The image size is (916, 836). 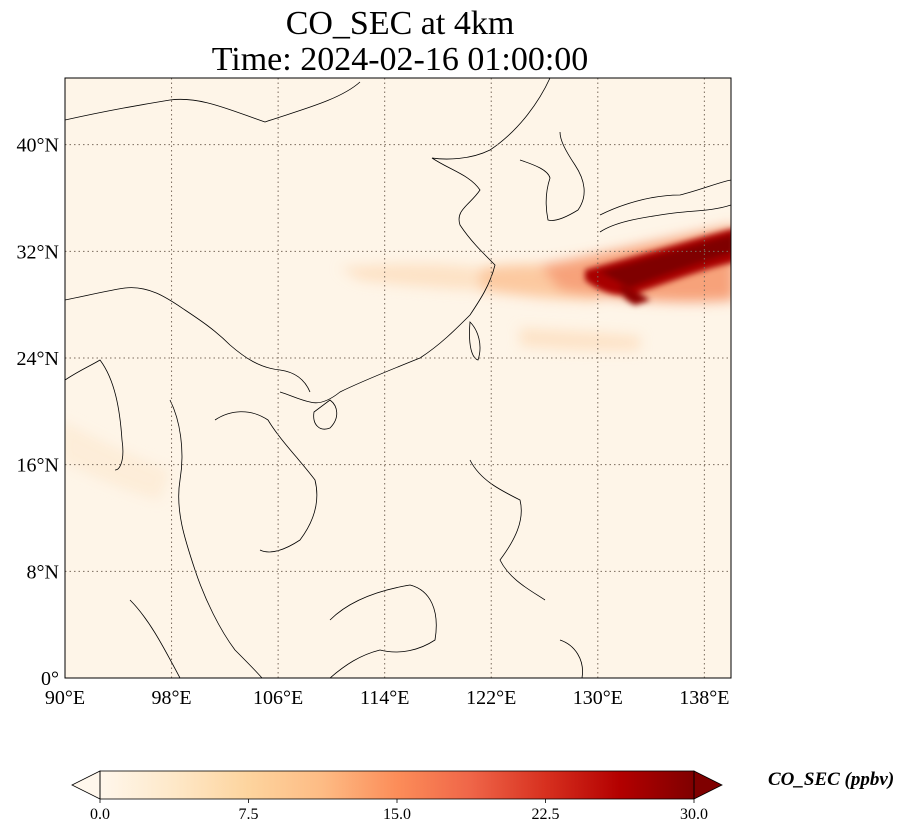 What do you see at coordinates (86, 785) in the screenshot?
I see `colorbar-extend-min` at bounding box center [86, 785].